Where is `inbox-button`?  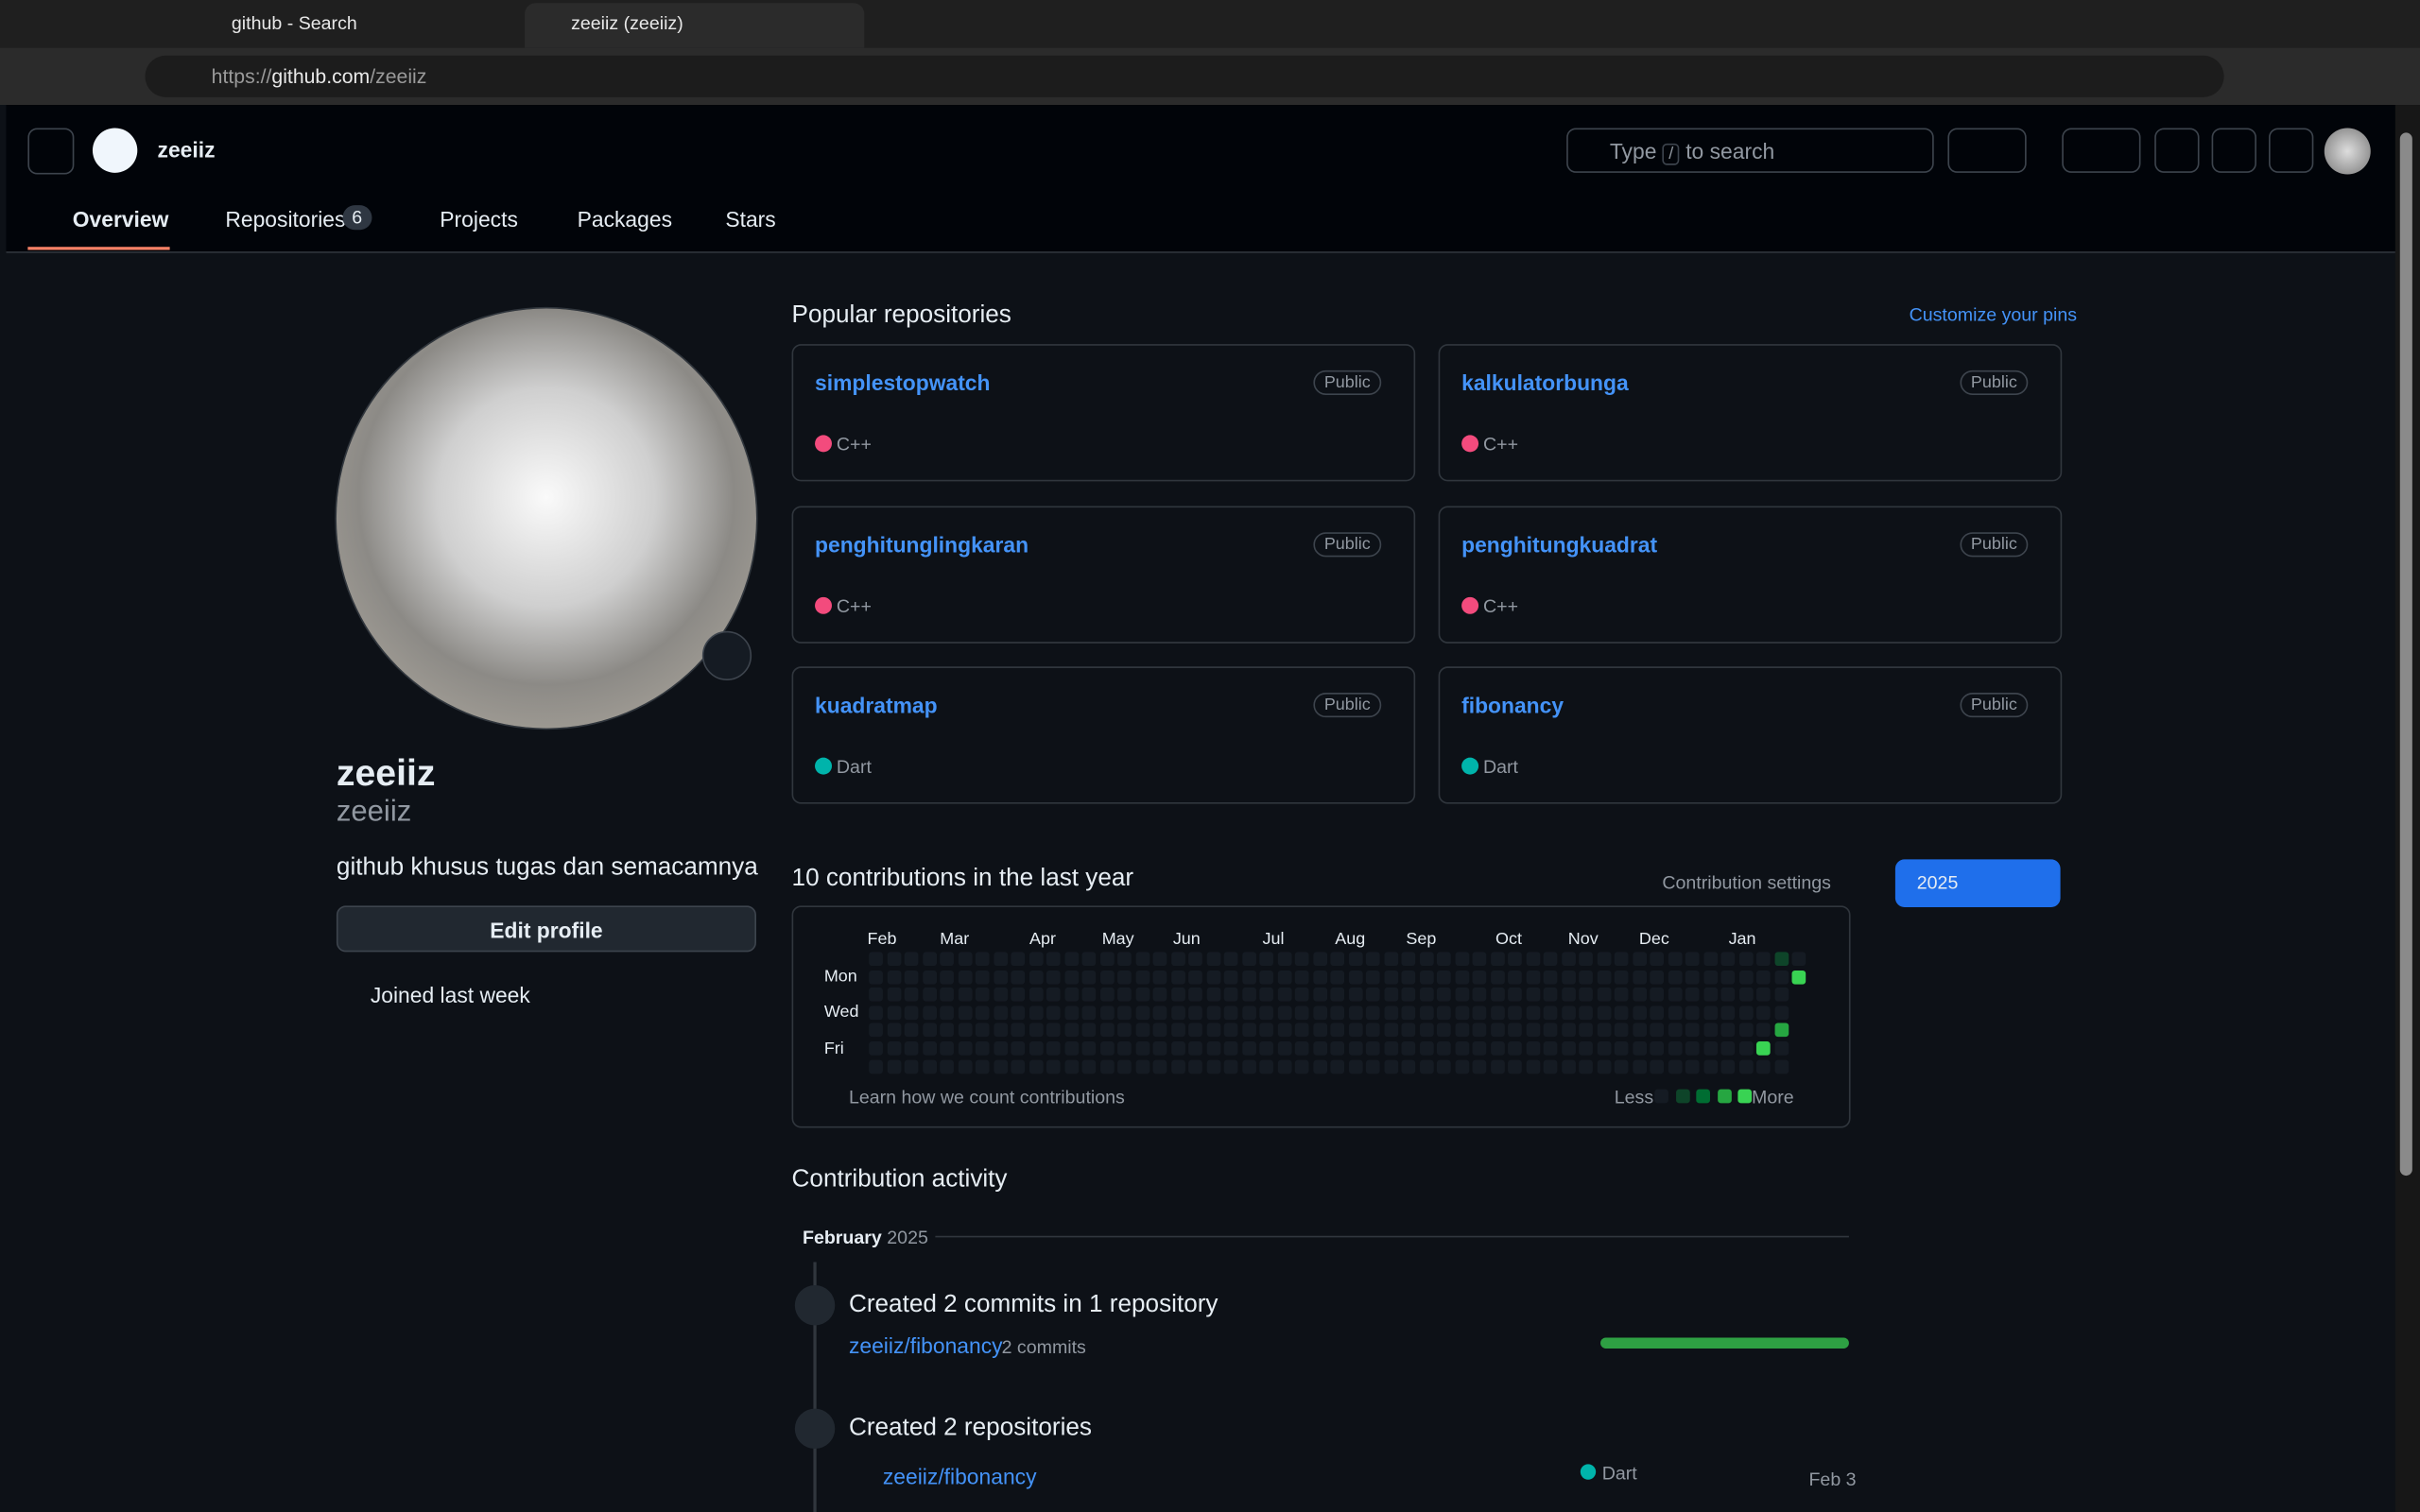
inbox-button is located at coordinates (2291, 150).